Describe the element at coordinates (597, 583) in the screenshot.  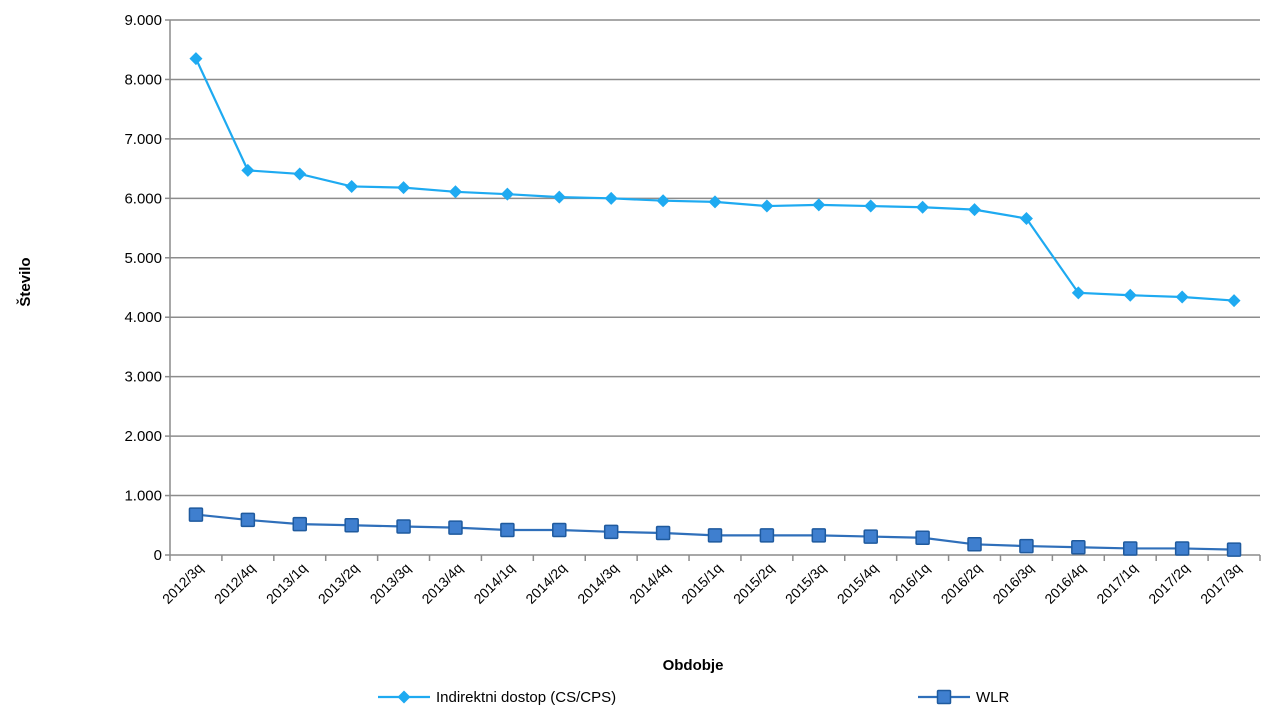
I see `x-tick-label: 2014/3q` at that location.